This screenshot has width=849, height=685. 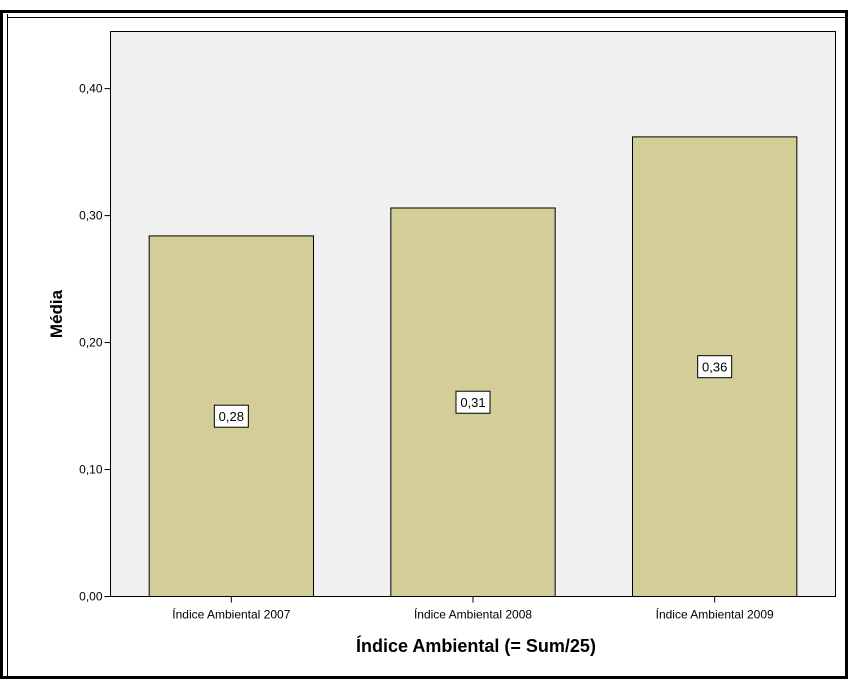 What do you see at coordinates (91, 597) in the screenshot?
I see `y-tick-label: 0,00` at bounding box center [91, 597].